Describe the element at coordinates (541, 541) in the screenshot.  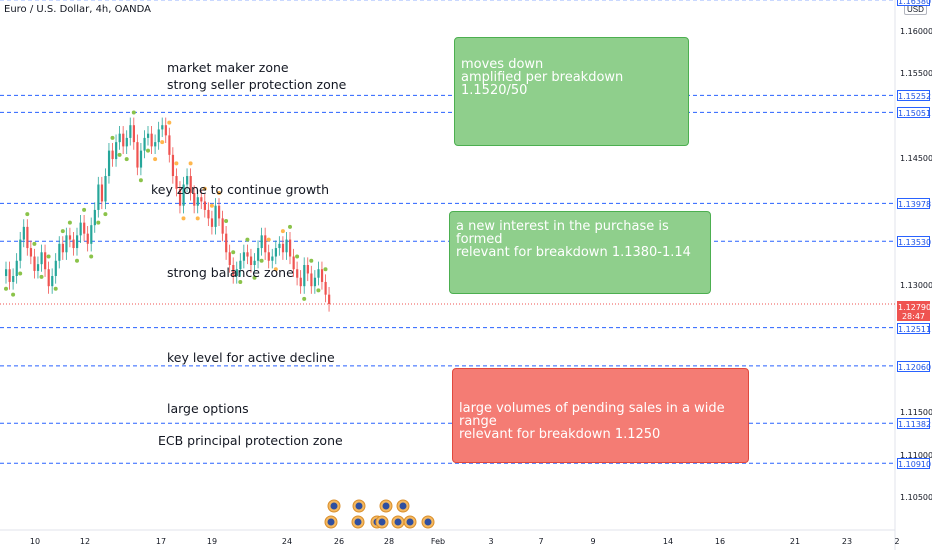
I see `x-tick-label: 7` at that location.